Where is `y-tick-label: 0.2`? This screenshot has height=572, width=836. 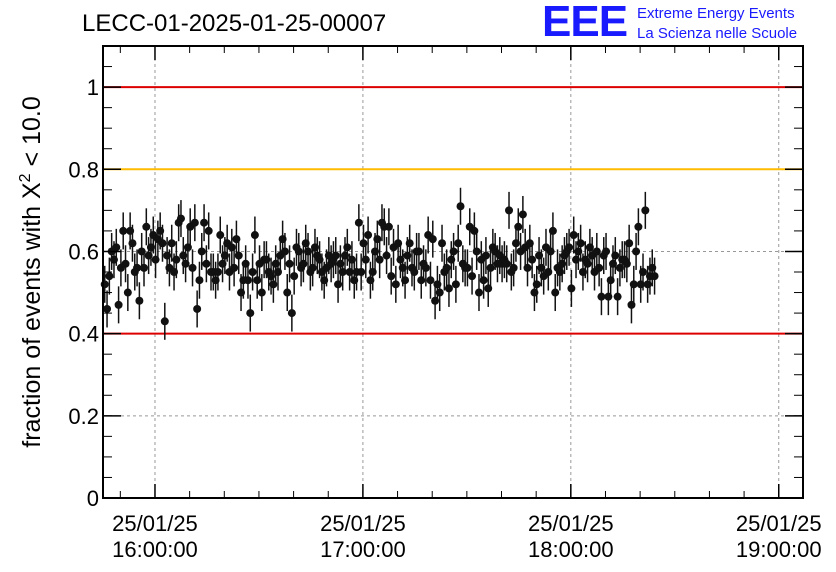 y-tick-label: 0.2 is located at coordinates (83, 416).